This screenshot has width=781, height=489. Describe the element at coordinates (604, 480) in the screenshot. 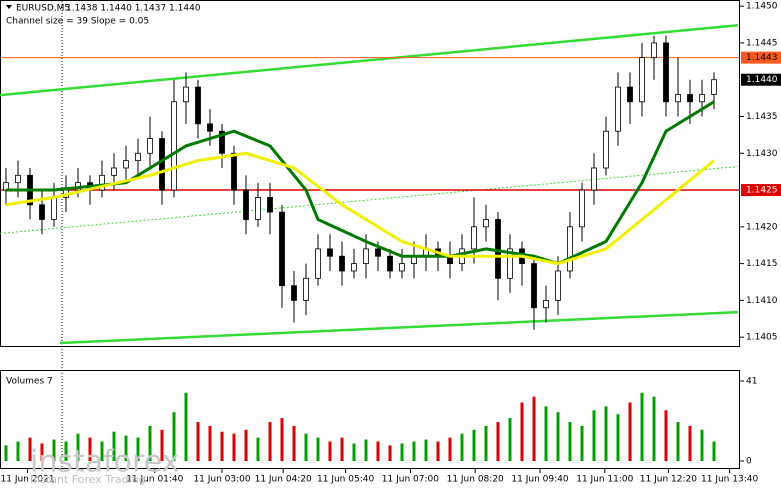

I see `x-tick-label: 11 Jun 11:00` at that location.